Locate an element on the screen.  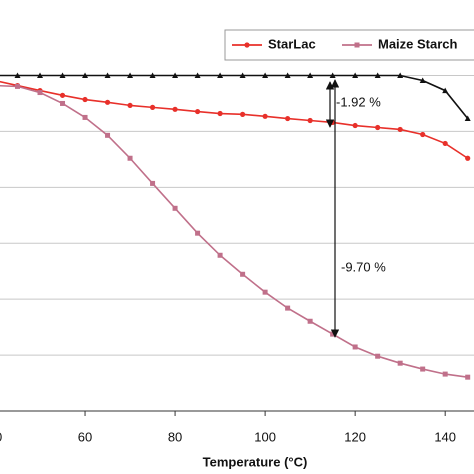
legend: StarLac Maize Starch is located at coordinates (345, 43).